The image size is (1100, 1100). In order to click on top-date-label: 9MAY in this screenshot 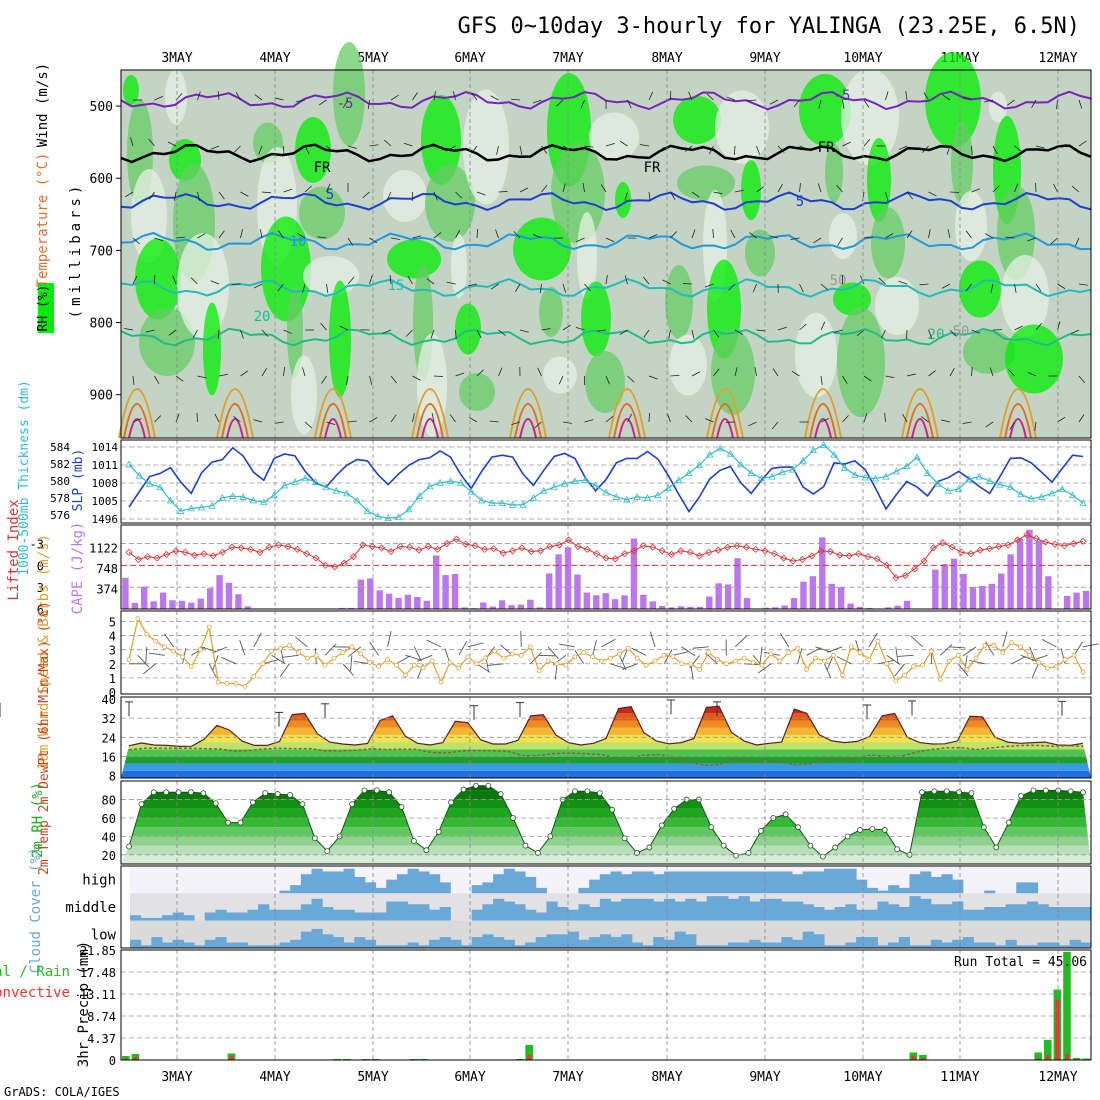, I will do `click(764, 58)`.